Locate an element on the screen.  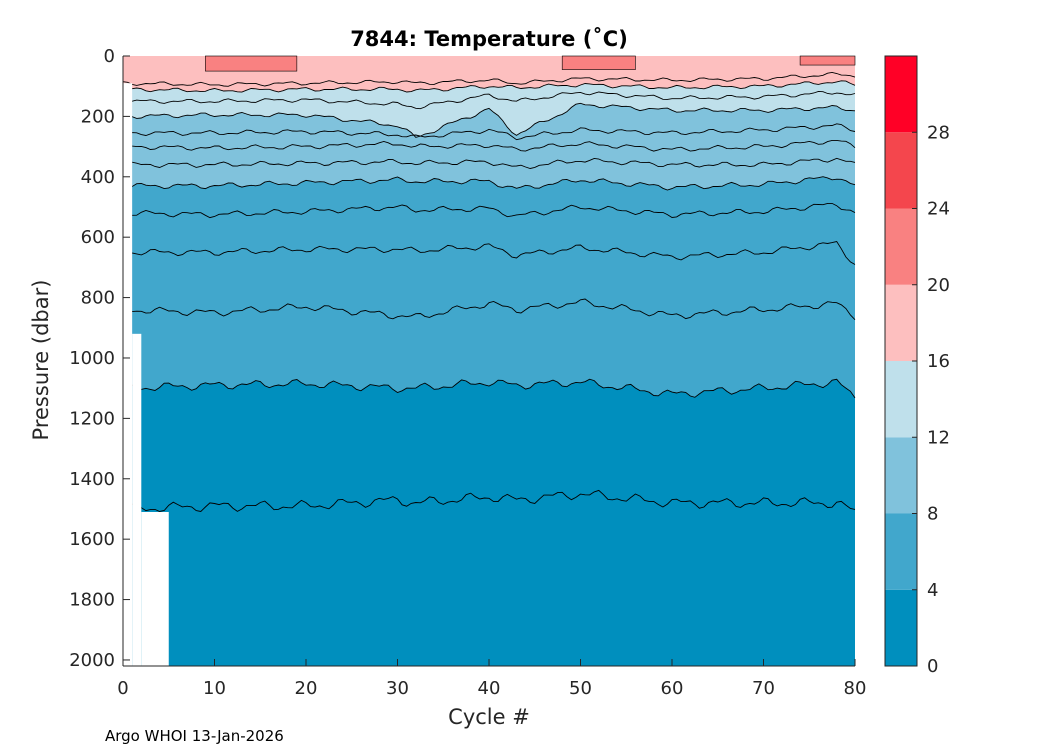
x-tick-label: 80 is located at coordinates (855, 688).